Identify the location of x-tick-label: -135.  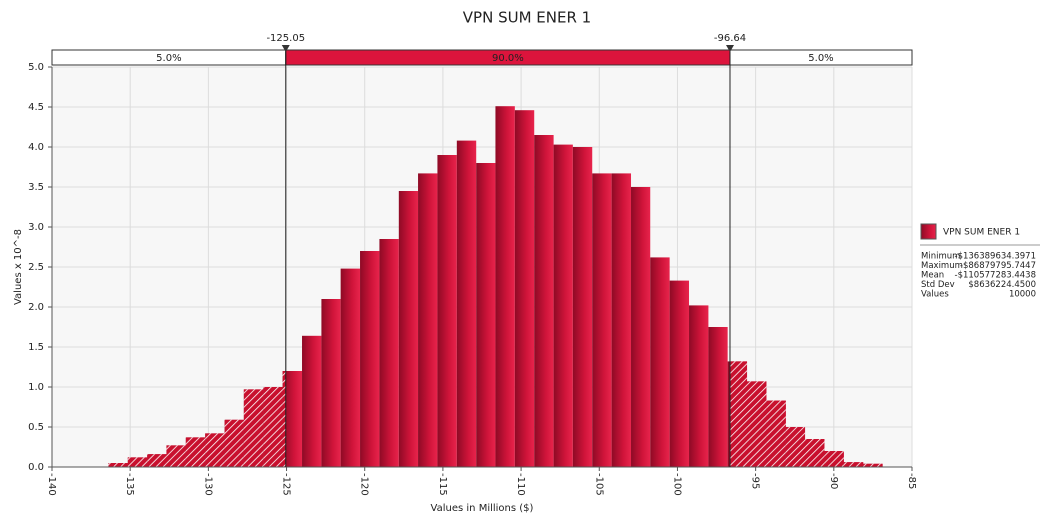
(129, 484).